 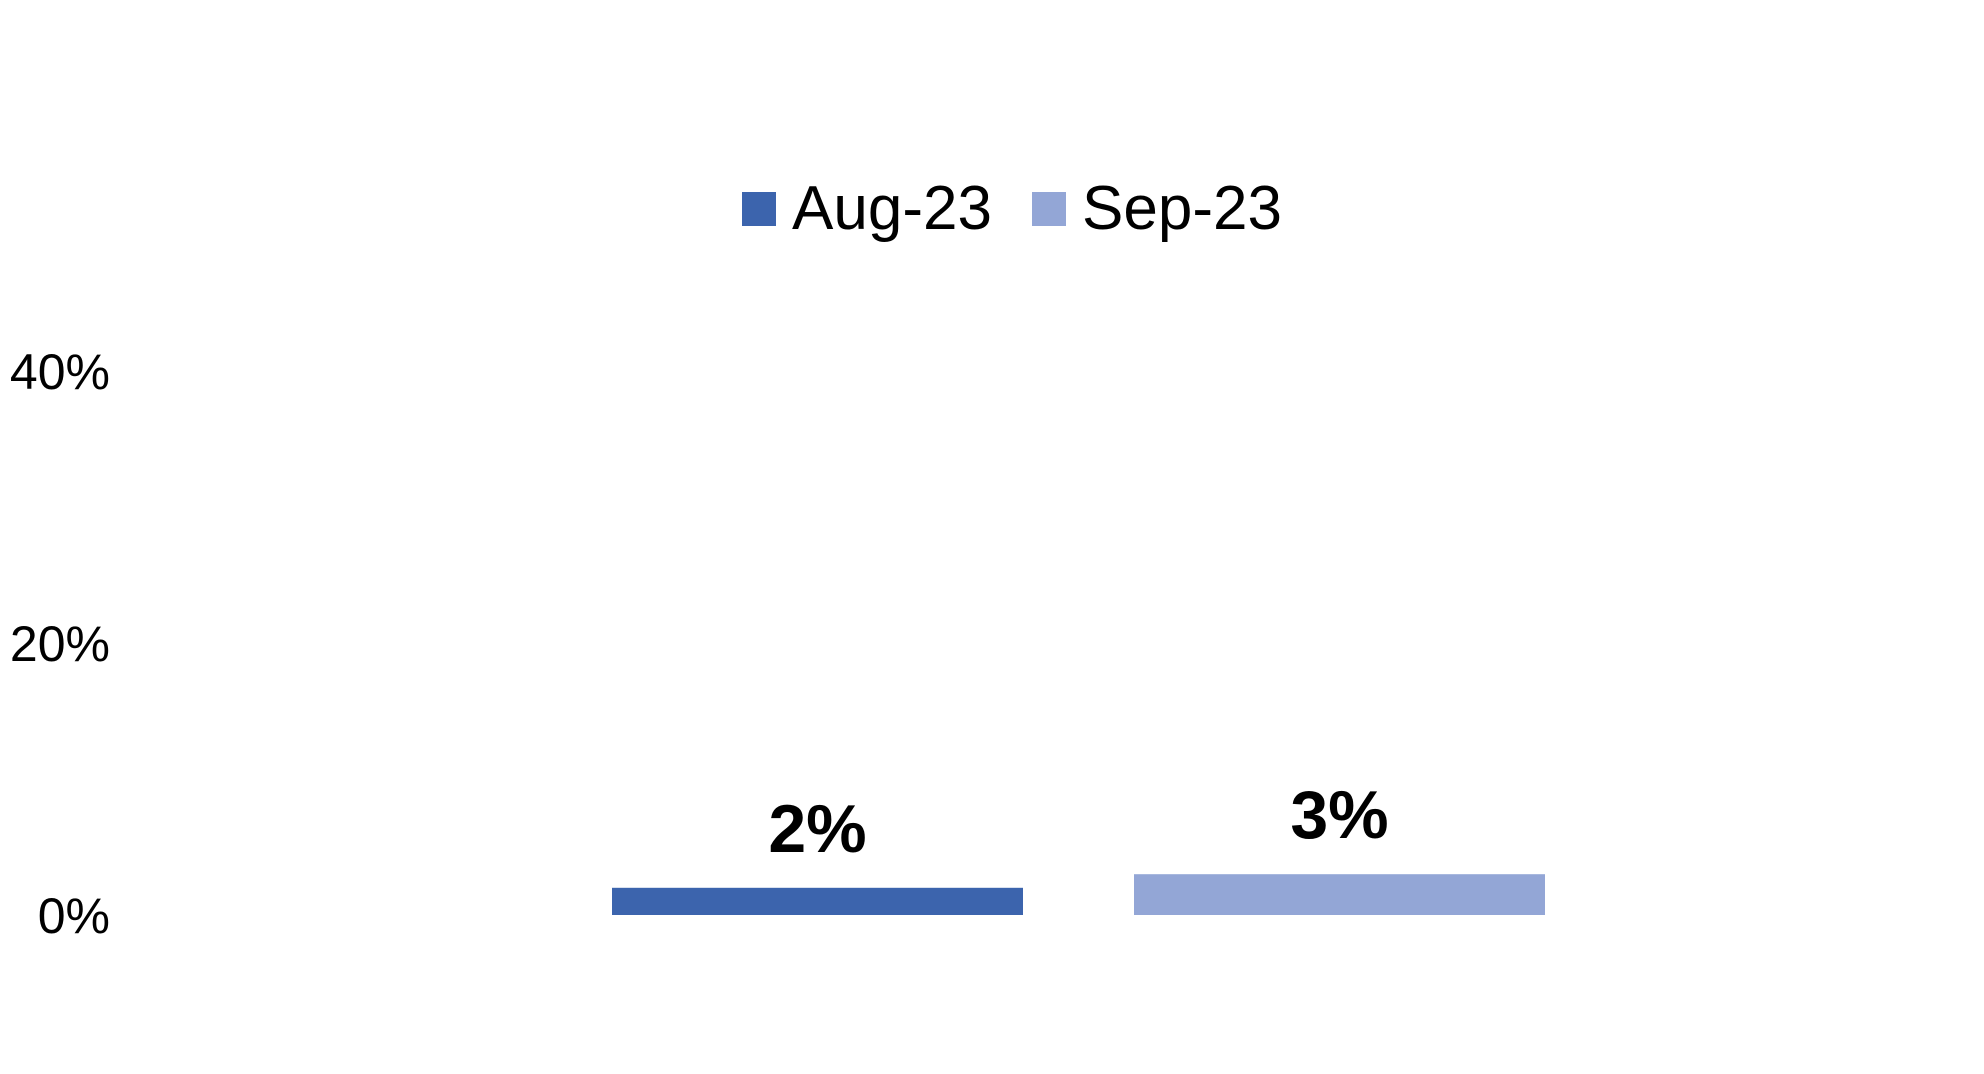 I want to click on data-label-sep-23: 3%, so click(x=1339, y=815).